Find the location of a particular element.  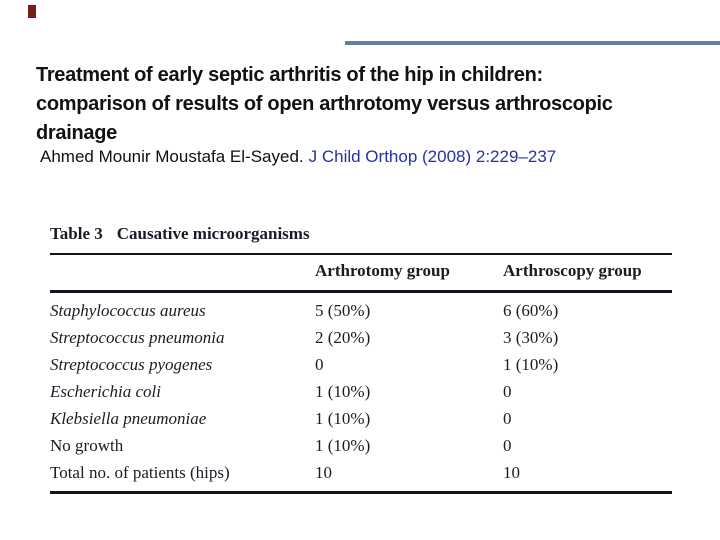

title-line-3: drainage is located at coordinates (76, 133).